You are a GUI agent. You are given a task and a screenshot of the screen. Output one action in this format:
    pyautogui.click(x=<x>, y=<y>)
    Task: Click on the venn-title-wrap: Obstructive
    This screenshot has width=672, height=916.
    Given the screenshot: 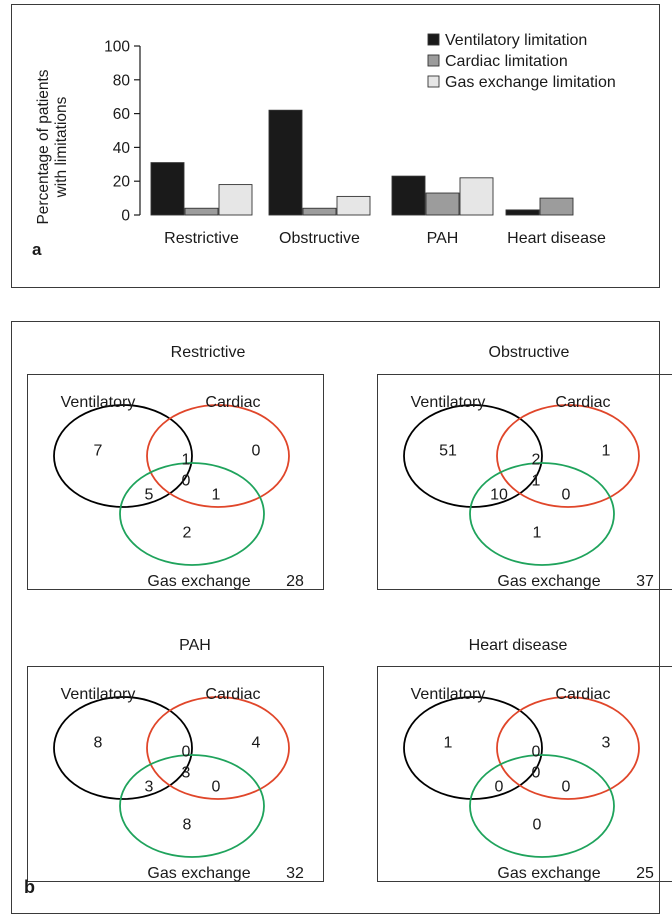 What is the action you would take?
    pyautogui.click(x=529, y=352)
    